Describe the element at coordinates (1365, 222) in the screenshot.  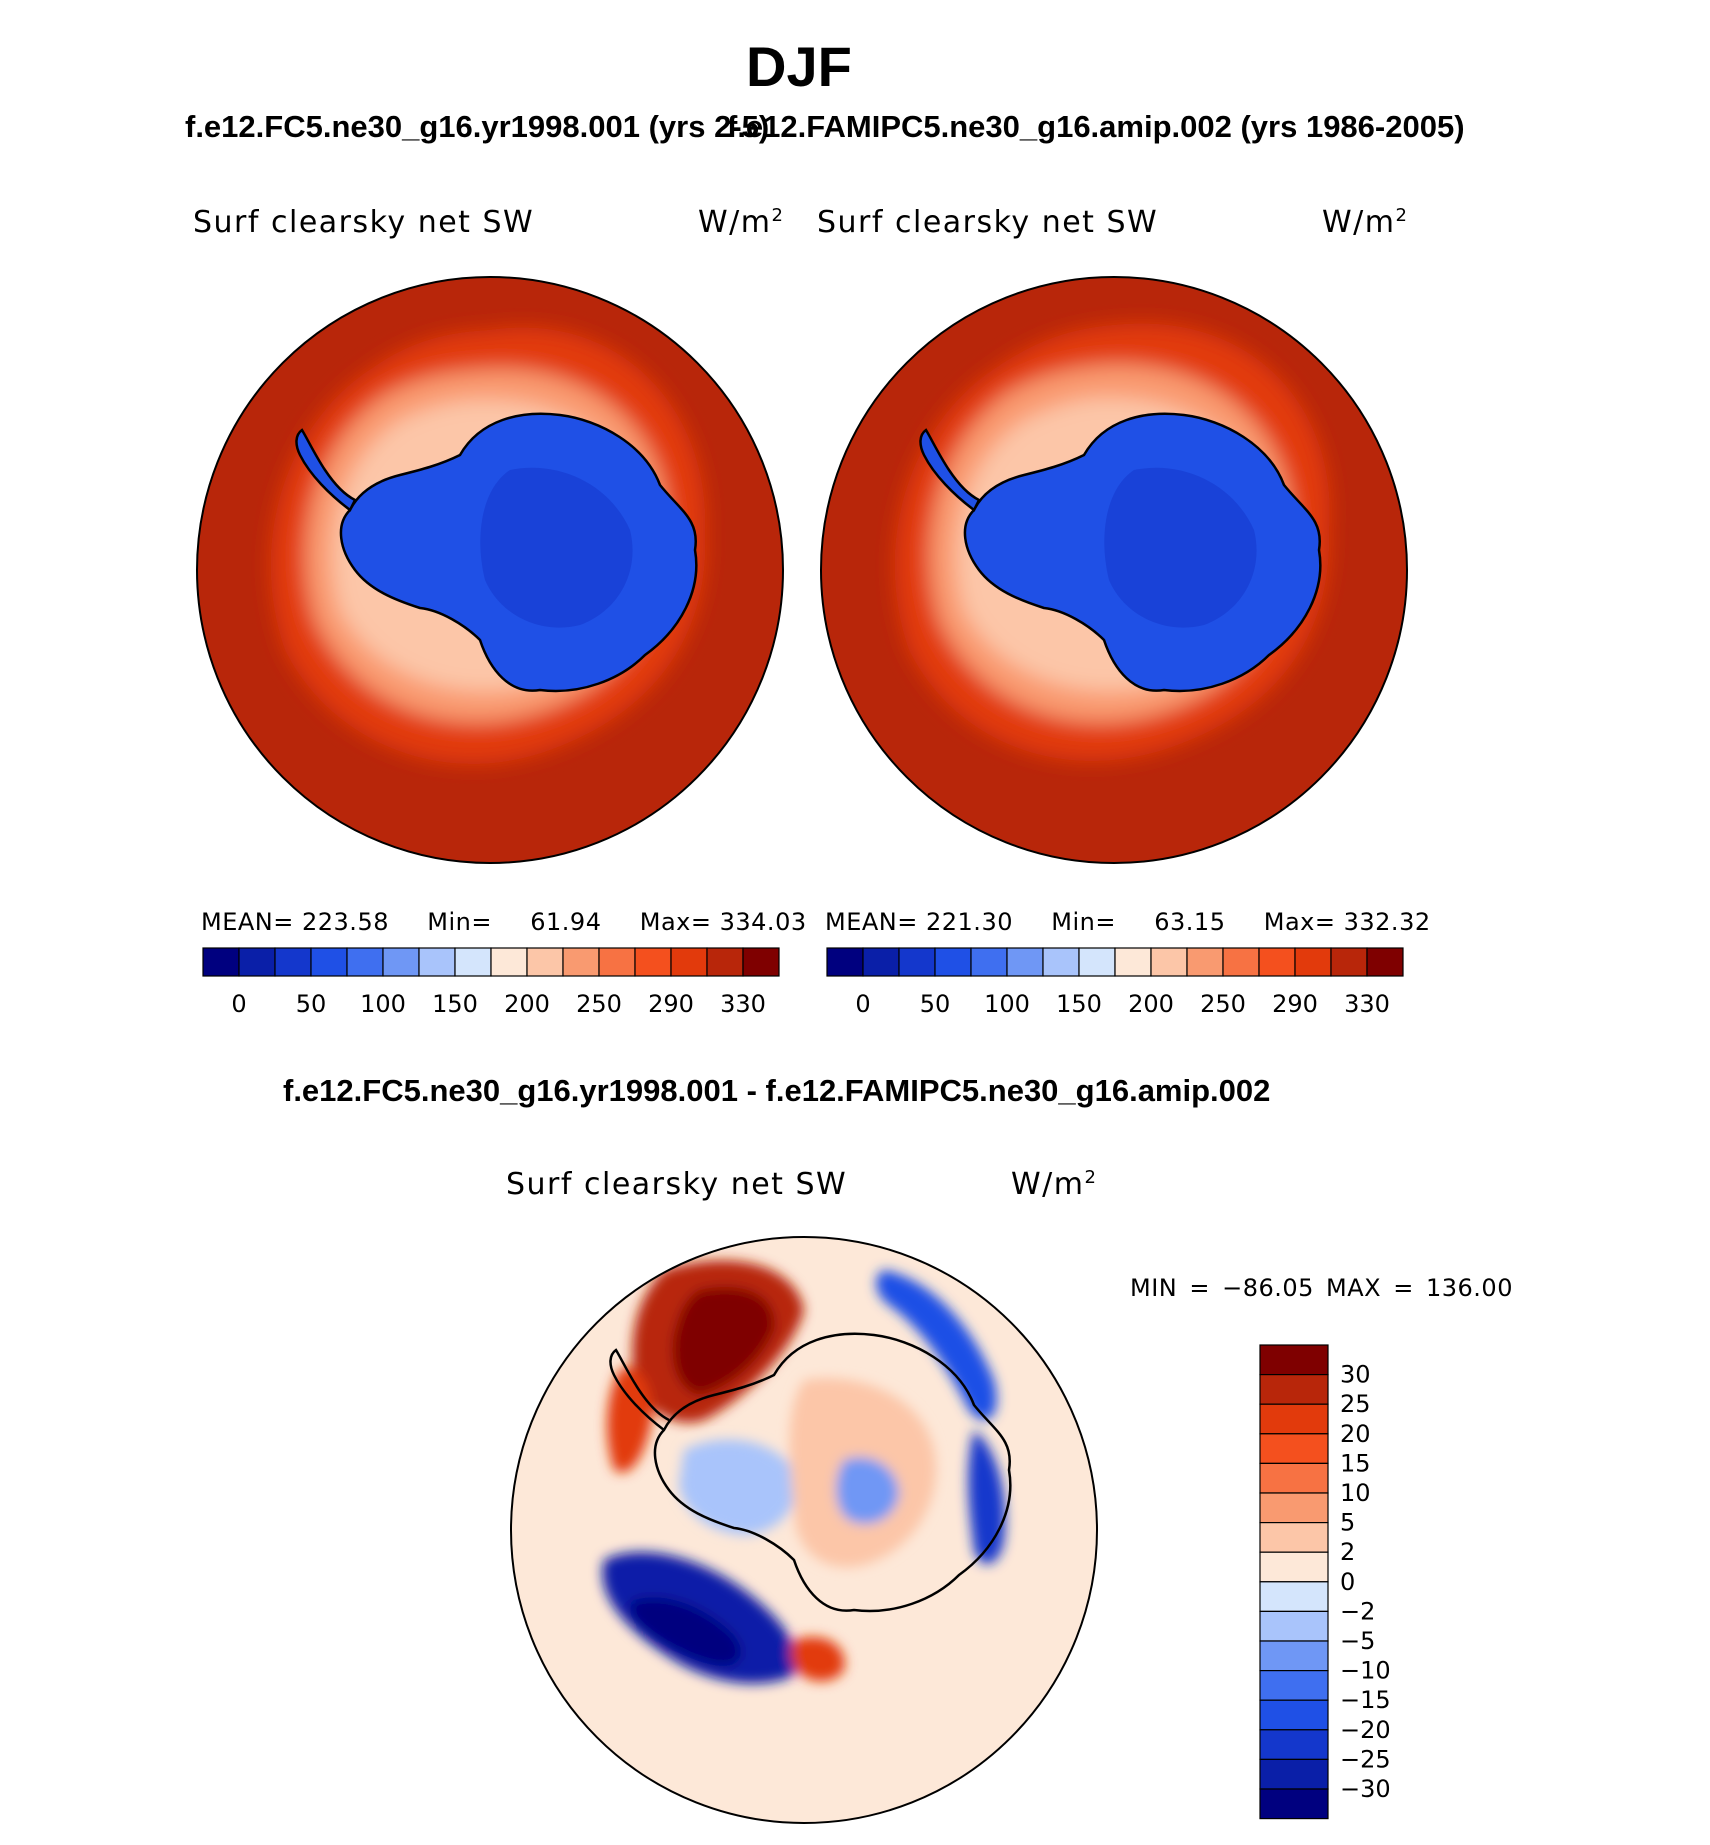
I see `panel2-units-label: W/m2` at that location.